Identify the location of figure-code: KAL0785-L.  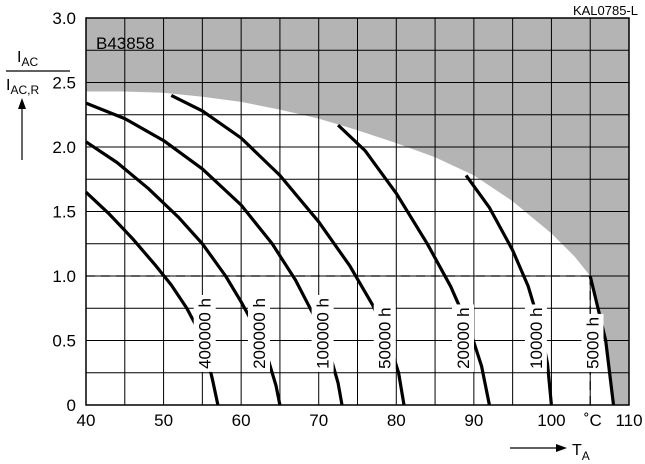
(605, 10).